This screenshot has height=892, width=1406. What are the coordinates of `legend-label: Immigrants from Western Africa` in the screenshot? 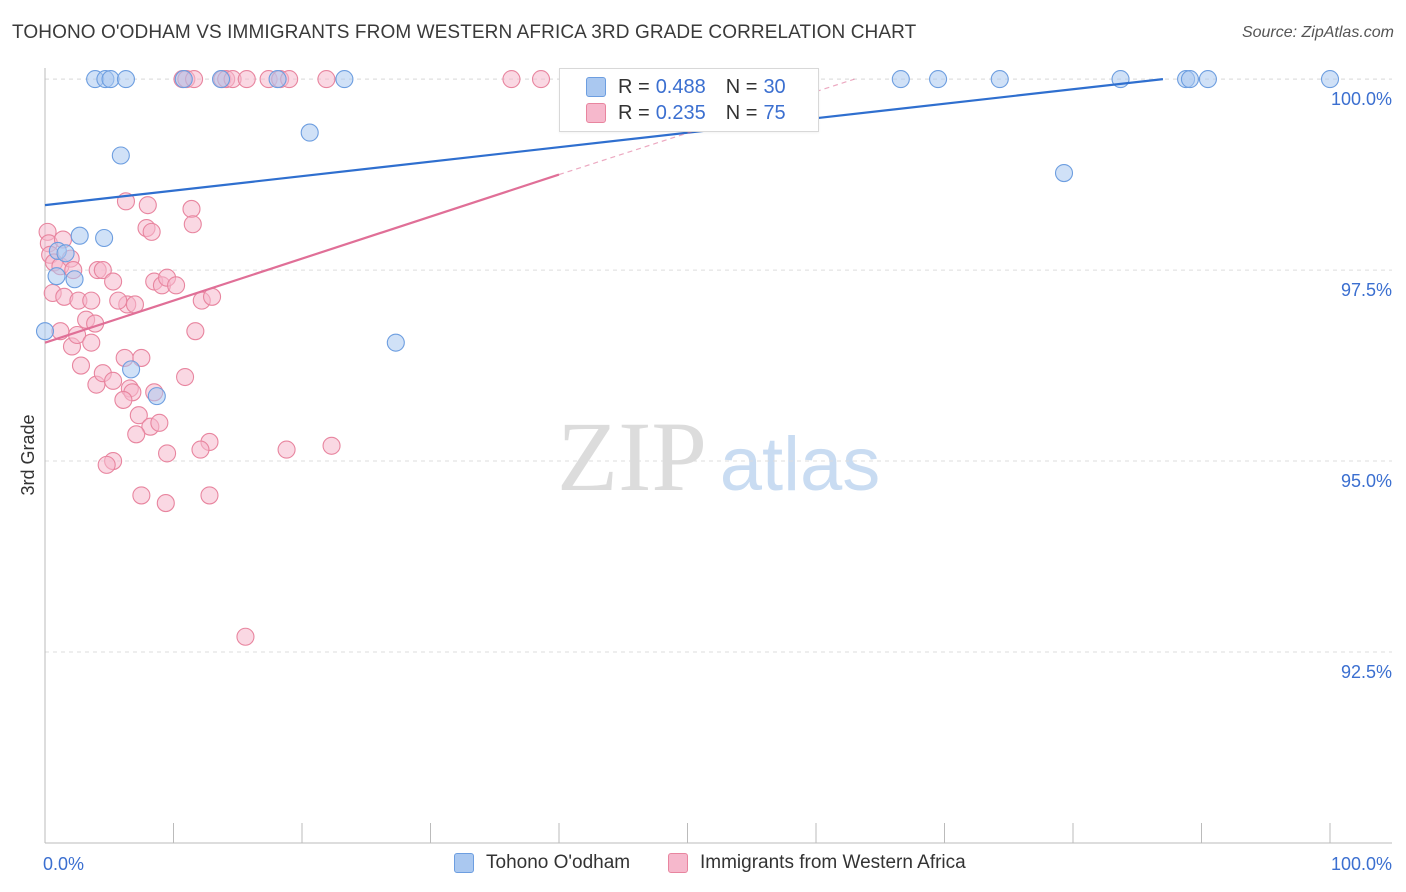 It's located at (833, 862).